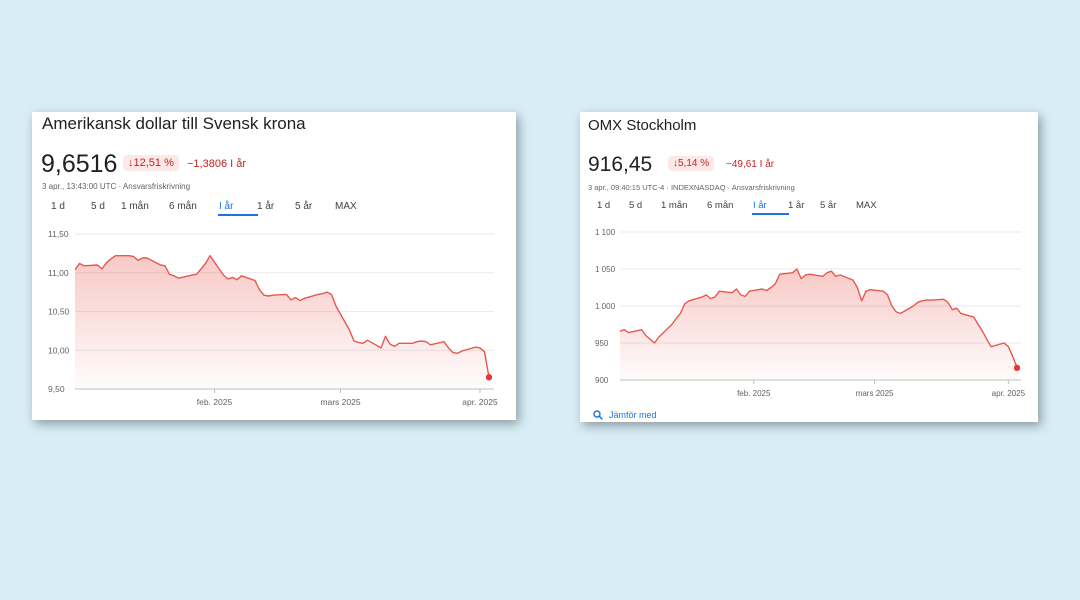 The height and width of the screenshot is (600, 1080). Describe the element at coordinates (602, 343) in the screenshot. I see `y-tick-label: 950` at that location.